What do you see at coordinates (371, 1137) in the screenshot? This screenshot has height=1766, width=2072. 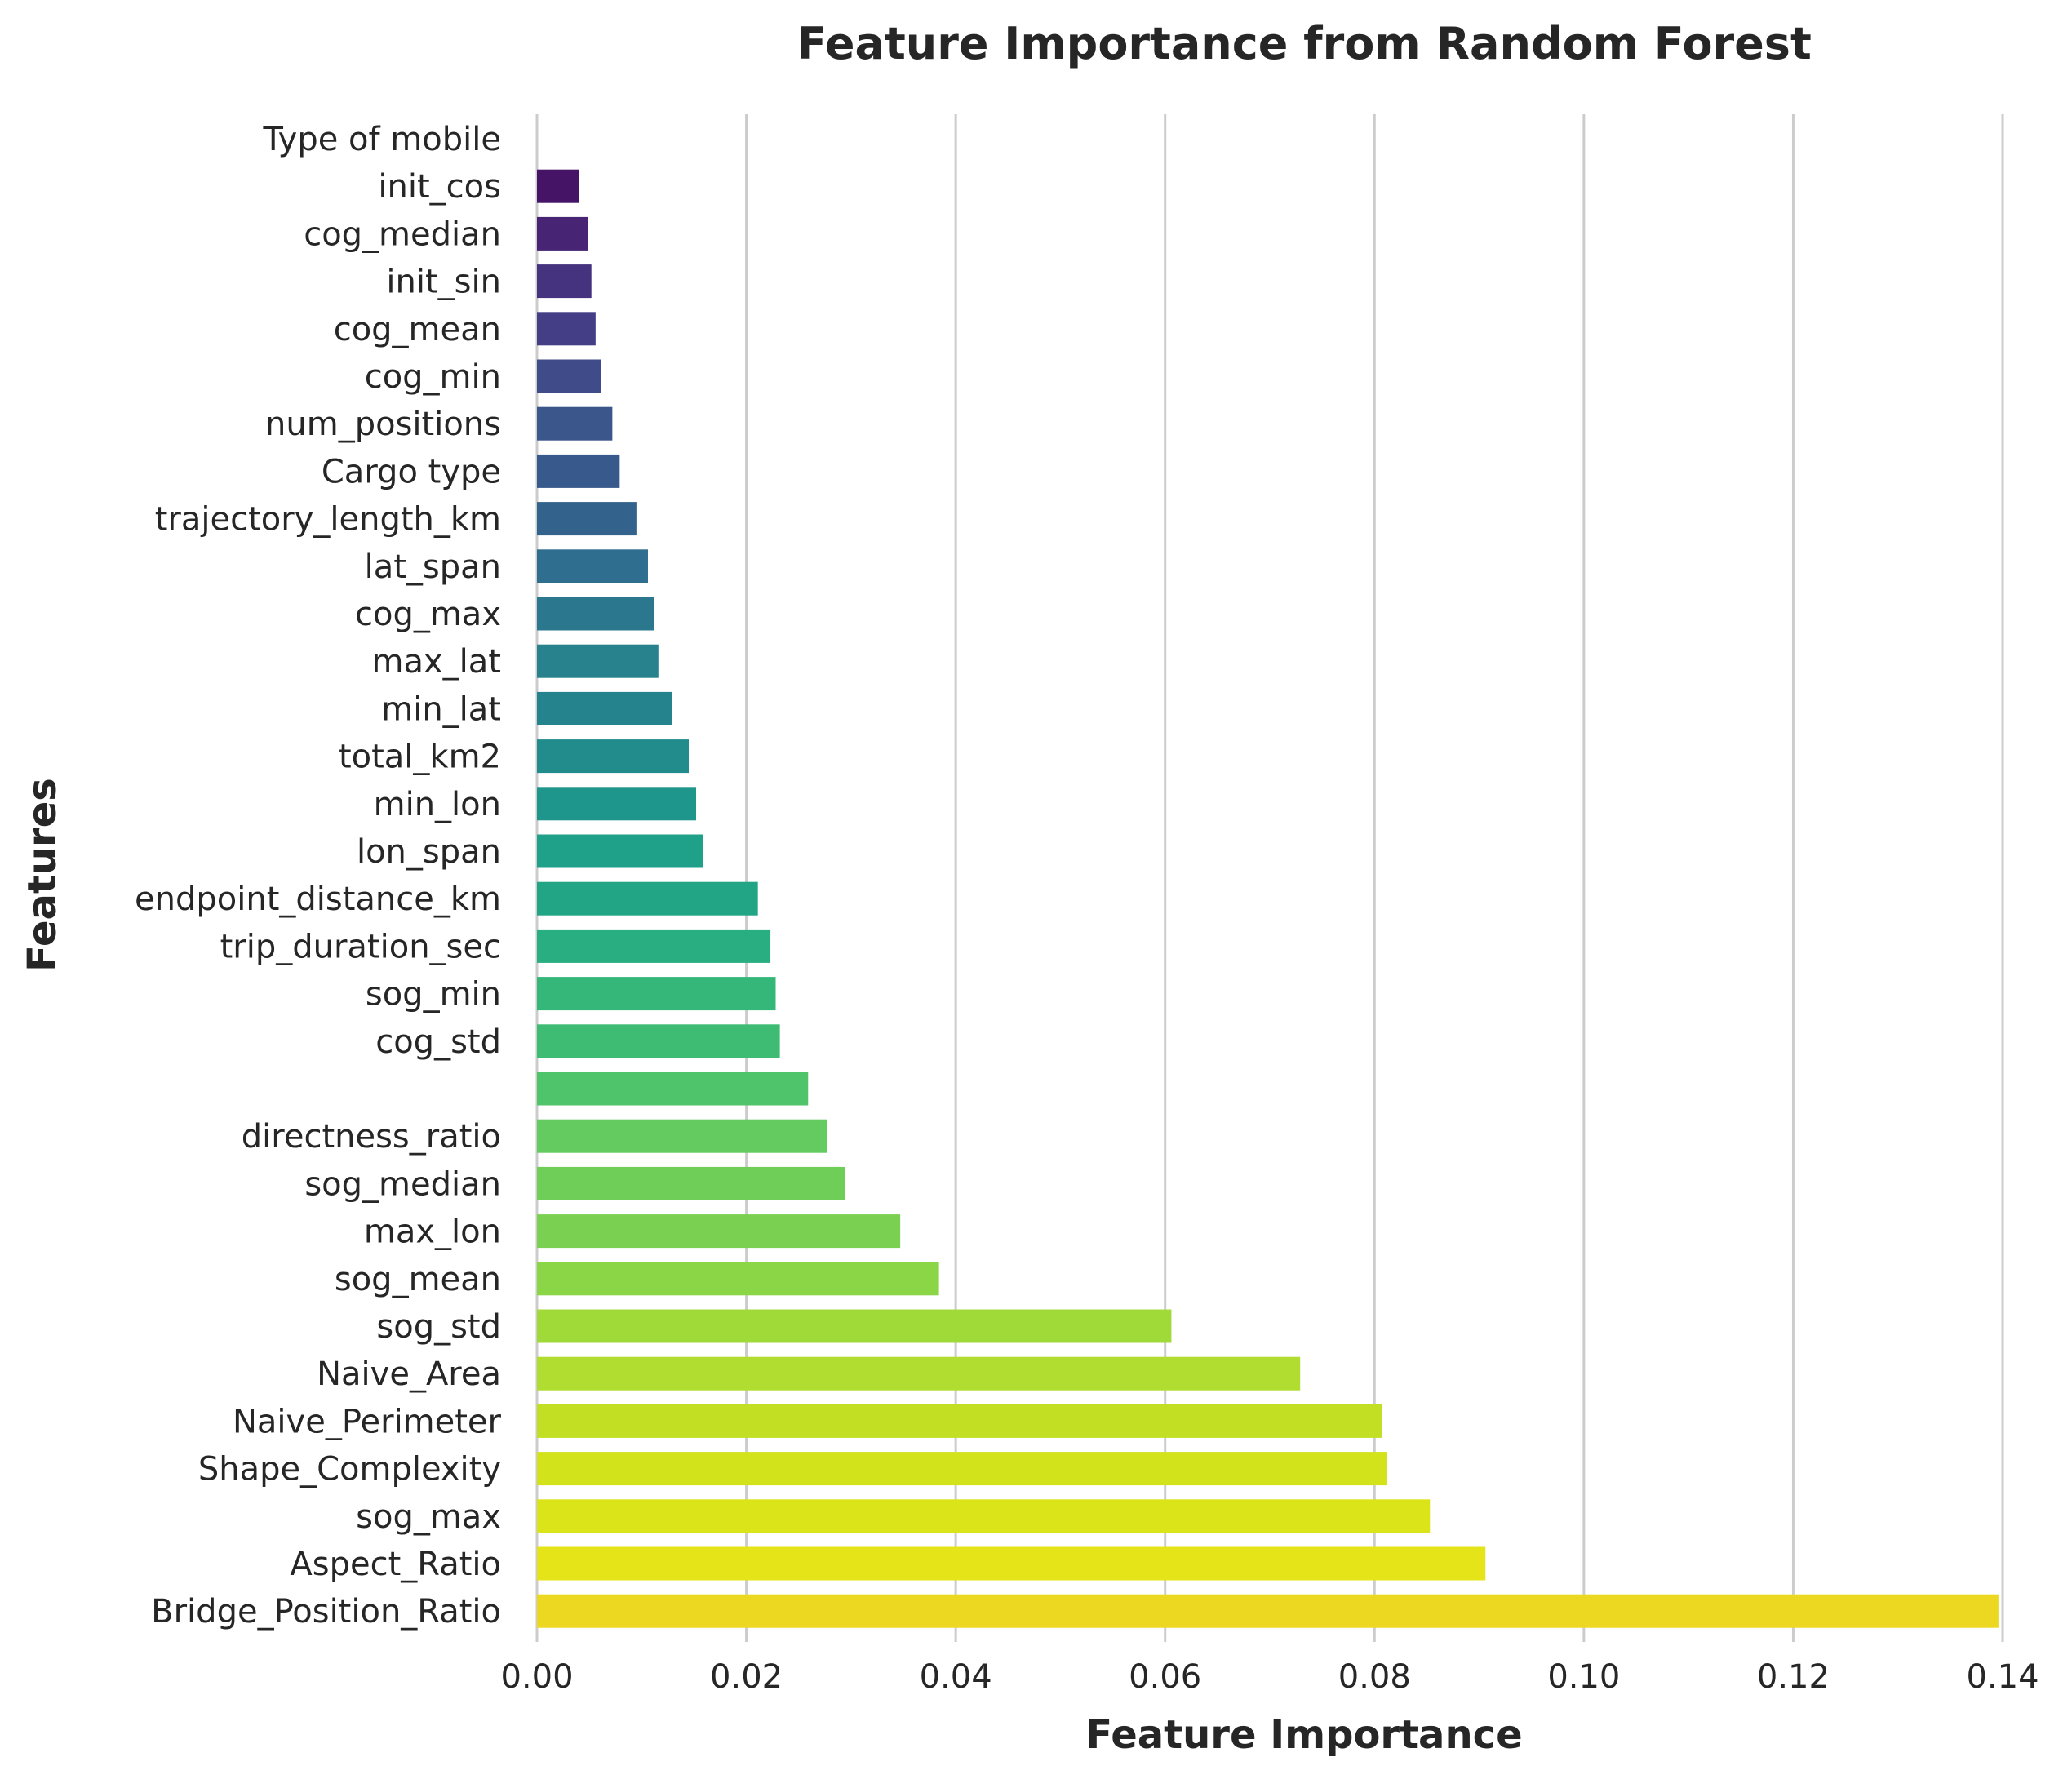 I see `y-tick-label: directness_ratio` at bounding box center [371, 1137].